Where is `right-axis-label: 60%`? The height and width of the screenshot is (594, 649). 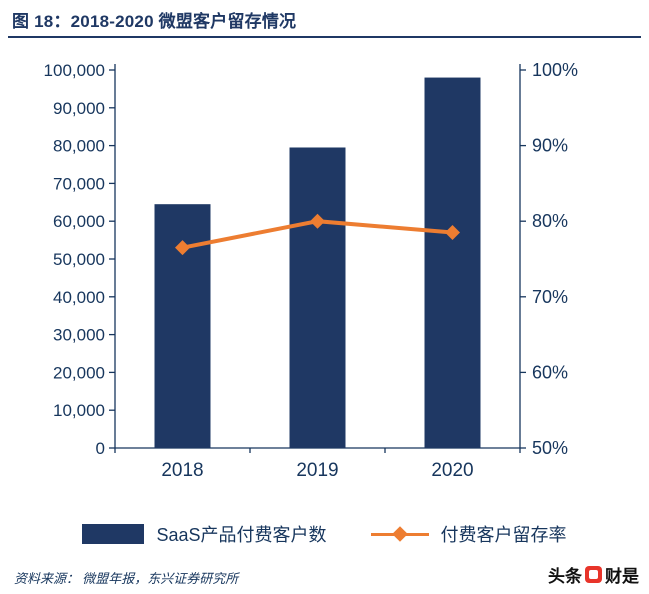 right-axis-label: 60% is located at coordinates (550, 372).